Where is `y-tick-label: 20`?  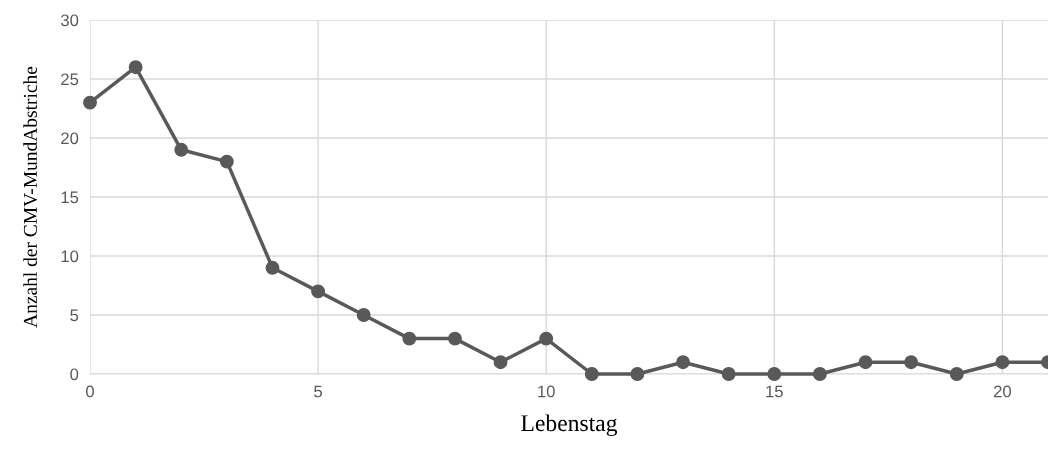
y-tick-label: 20 is located at coordinates (70, 138).